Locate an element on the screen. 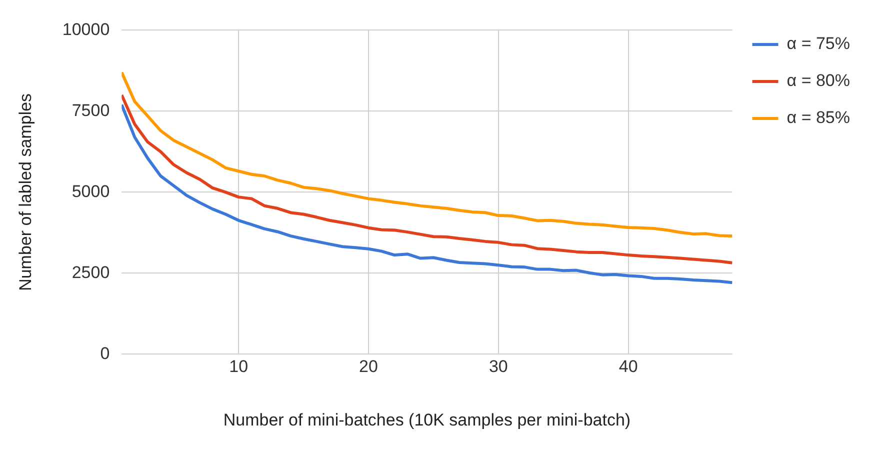  y-axis-title: Number of labled samples is located at coordinates (25, 192).